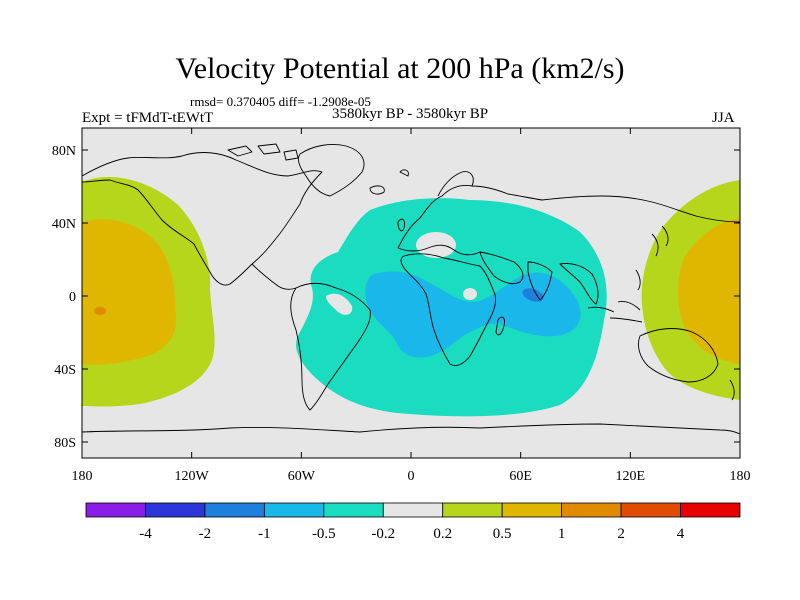  Describe the element at coordinates (205, 534) in the screenshot. I see `colorbar-label: -2` at that location.